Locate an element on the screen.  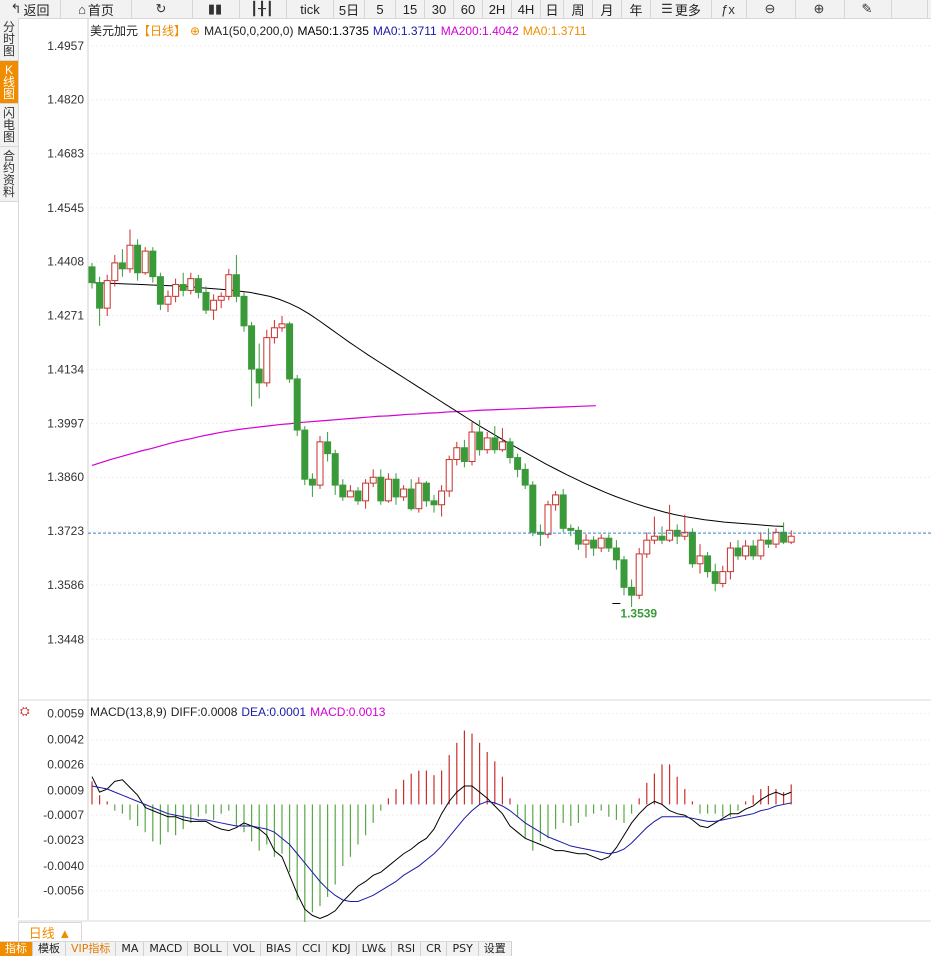
macd-tick-label: 0.0026 is located at coordinates (65, 764).